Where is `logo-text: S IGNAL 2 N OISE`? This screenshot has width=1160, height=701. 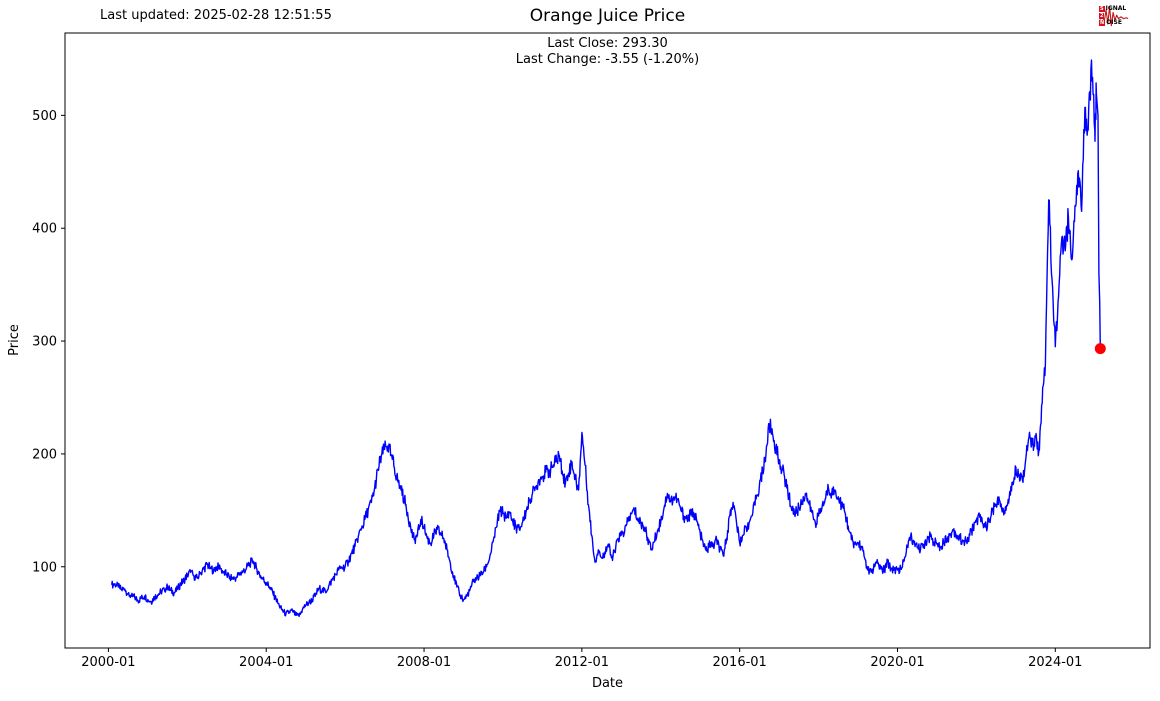 logo-text: S IGNAL 2 N OISE is located at coordinates (1113, 15).